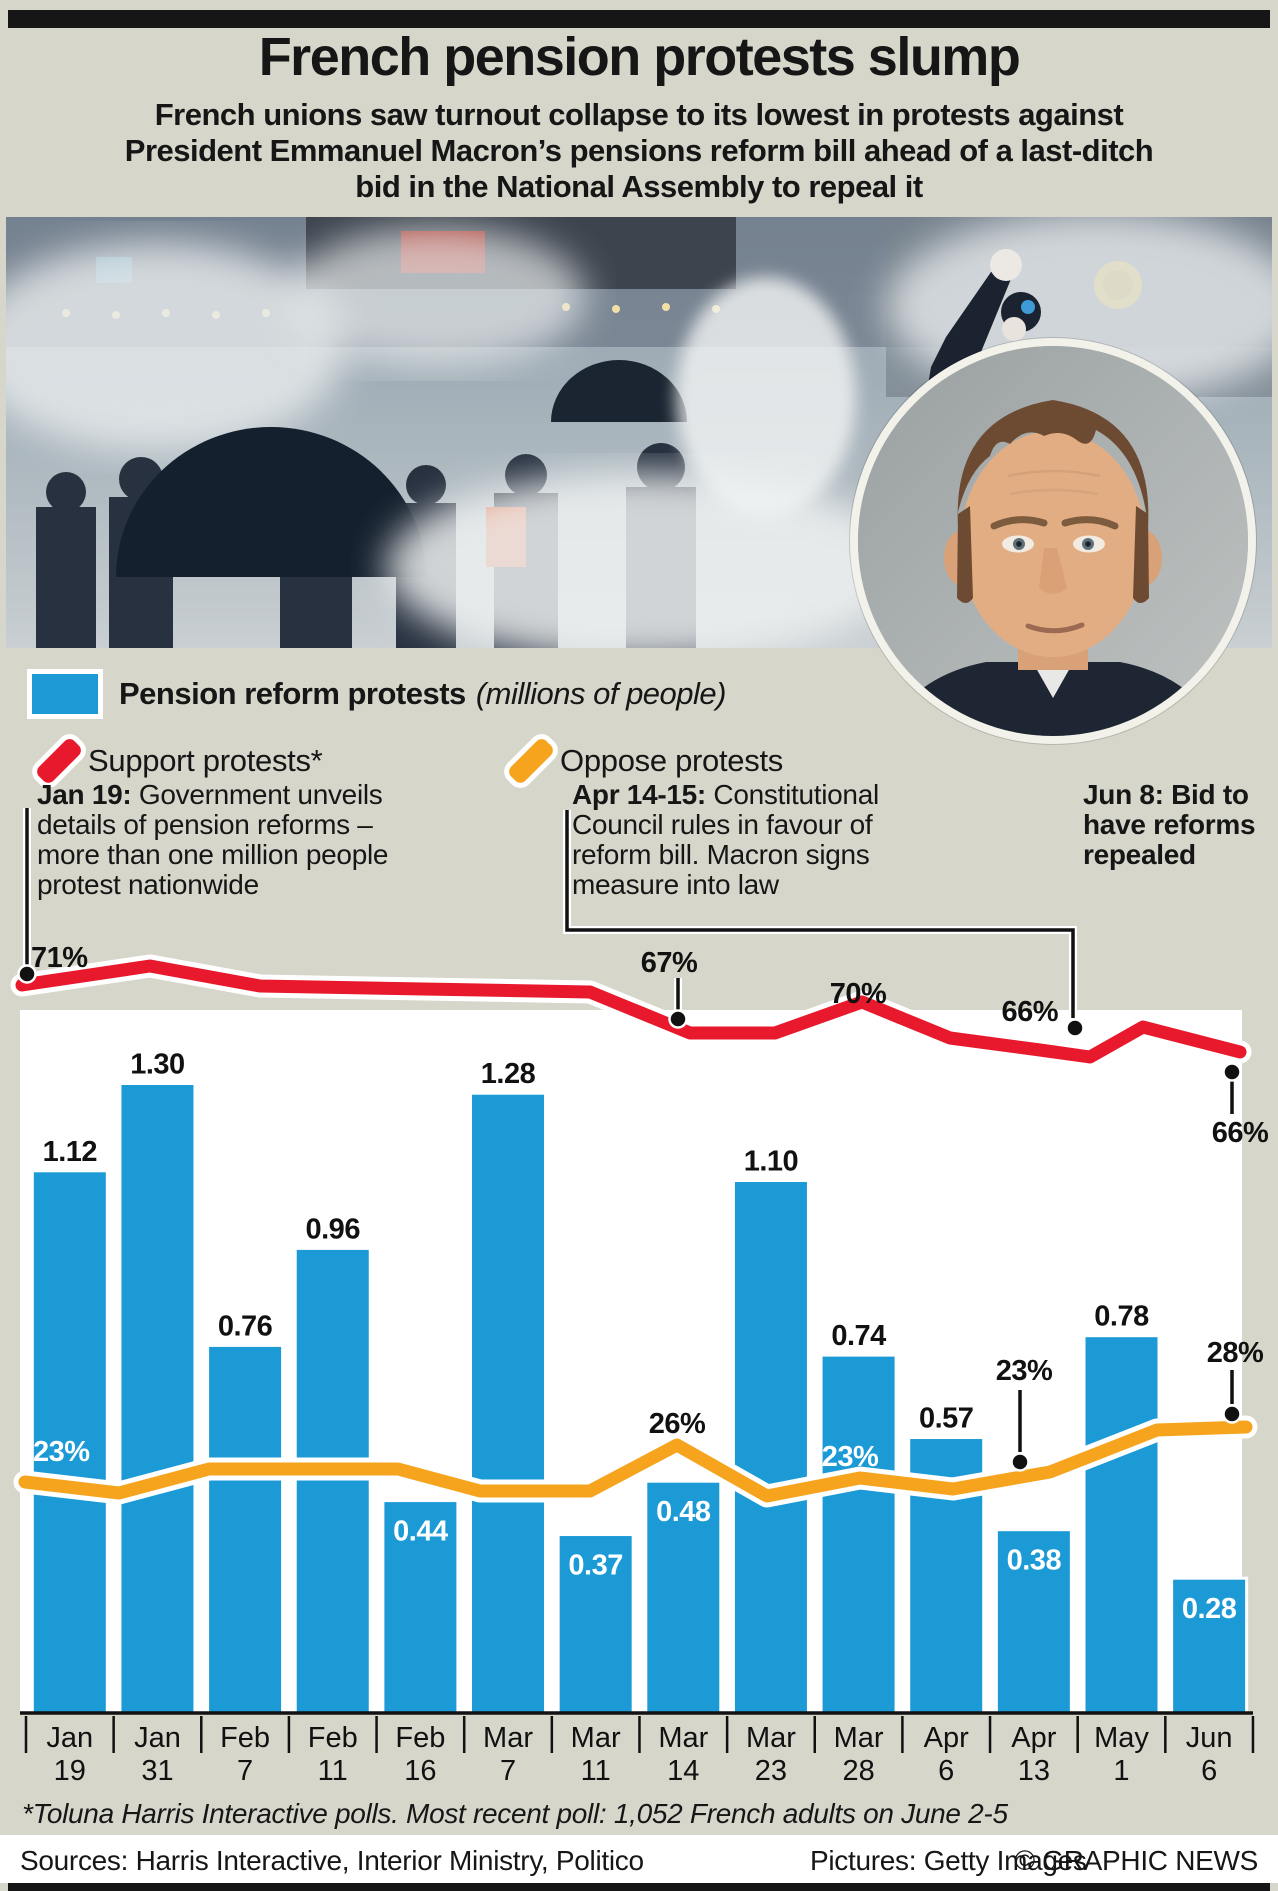 Image resolution: width=1278 pixels, height=1891 pixels. I want to click on legend-oppose: Oppose protests, so click(641, 761).